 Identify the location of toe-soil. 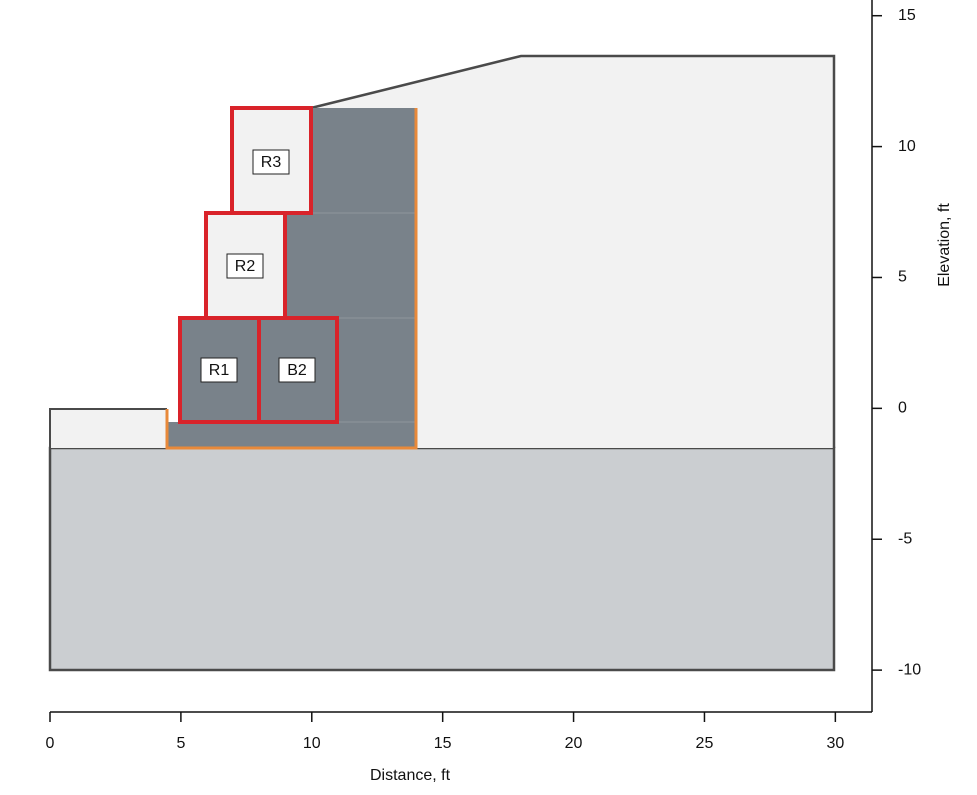
(108, 428).